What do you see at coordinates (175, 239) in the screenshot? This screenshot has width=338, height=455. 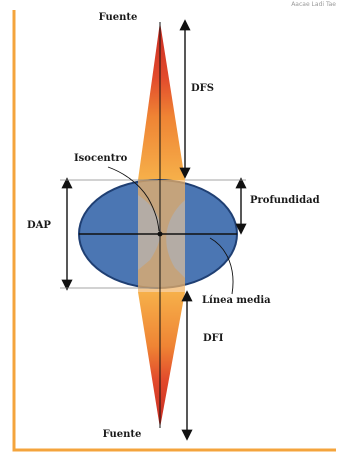 I see `field-overlap-right` at bounding box center [175, 239].